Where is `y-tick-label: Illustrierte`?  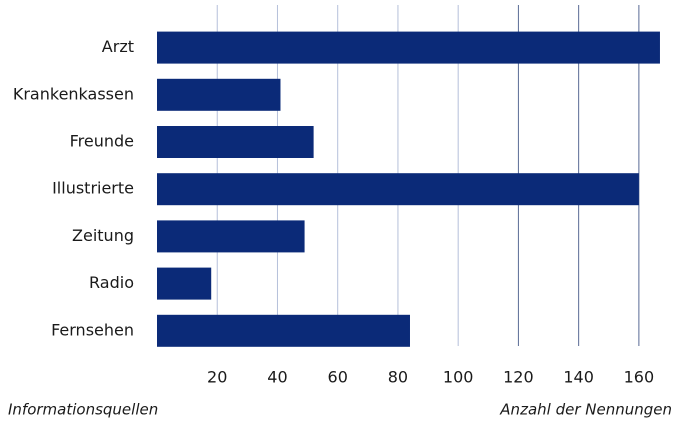
y-tick-label: Illustrierte is located at coordinates (93, 188).